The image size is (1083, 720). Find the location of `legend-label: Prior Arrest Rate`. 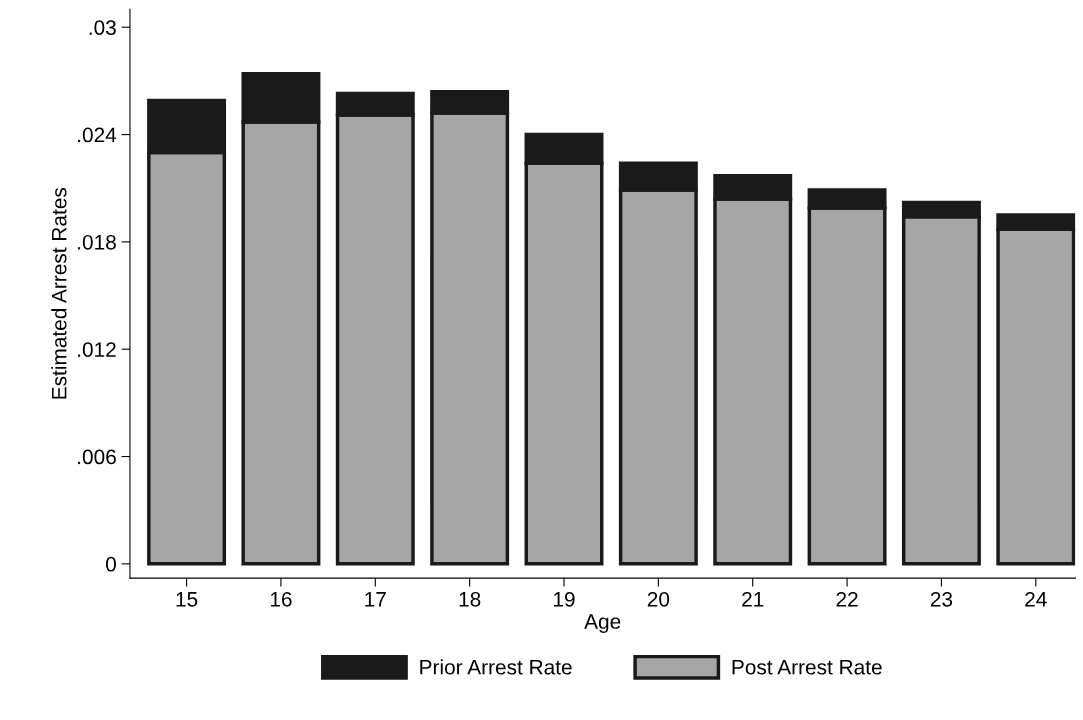

legend-label: Prior Arrest Rate is located at coordinates (496, 667).